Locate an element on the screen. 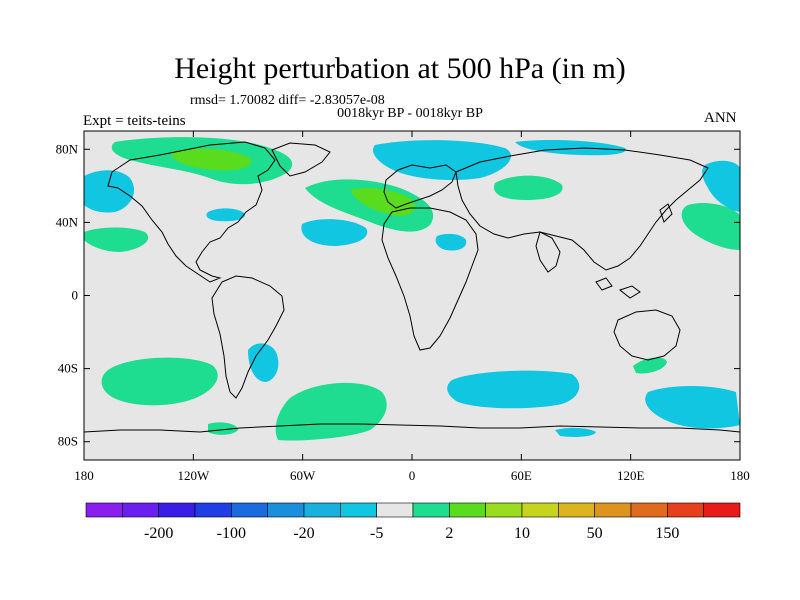 The image size is (800, 600). rmsd-subtitle: rmsd= 1.70082 diff= -2.83057e-08 is located at coordinates (287, 100).